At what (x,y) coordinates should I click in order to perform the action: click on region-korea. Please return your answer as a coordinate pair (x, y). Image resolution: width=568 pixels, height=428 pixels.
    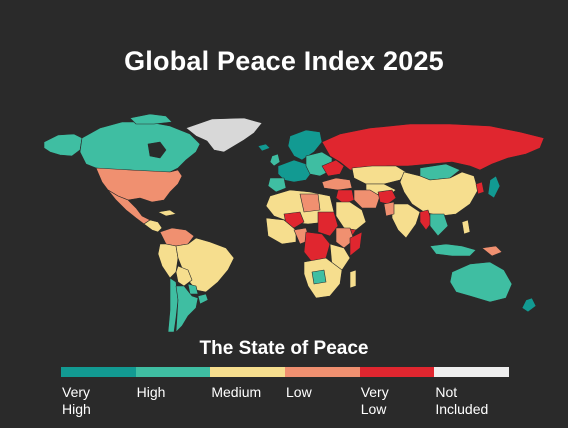
    Looking at the image, I should click on (480, 188).